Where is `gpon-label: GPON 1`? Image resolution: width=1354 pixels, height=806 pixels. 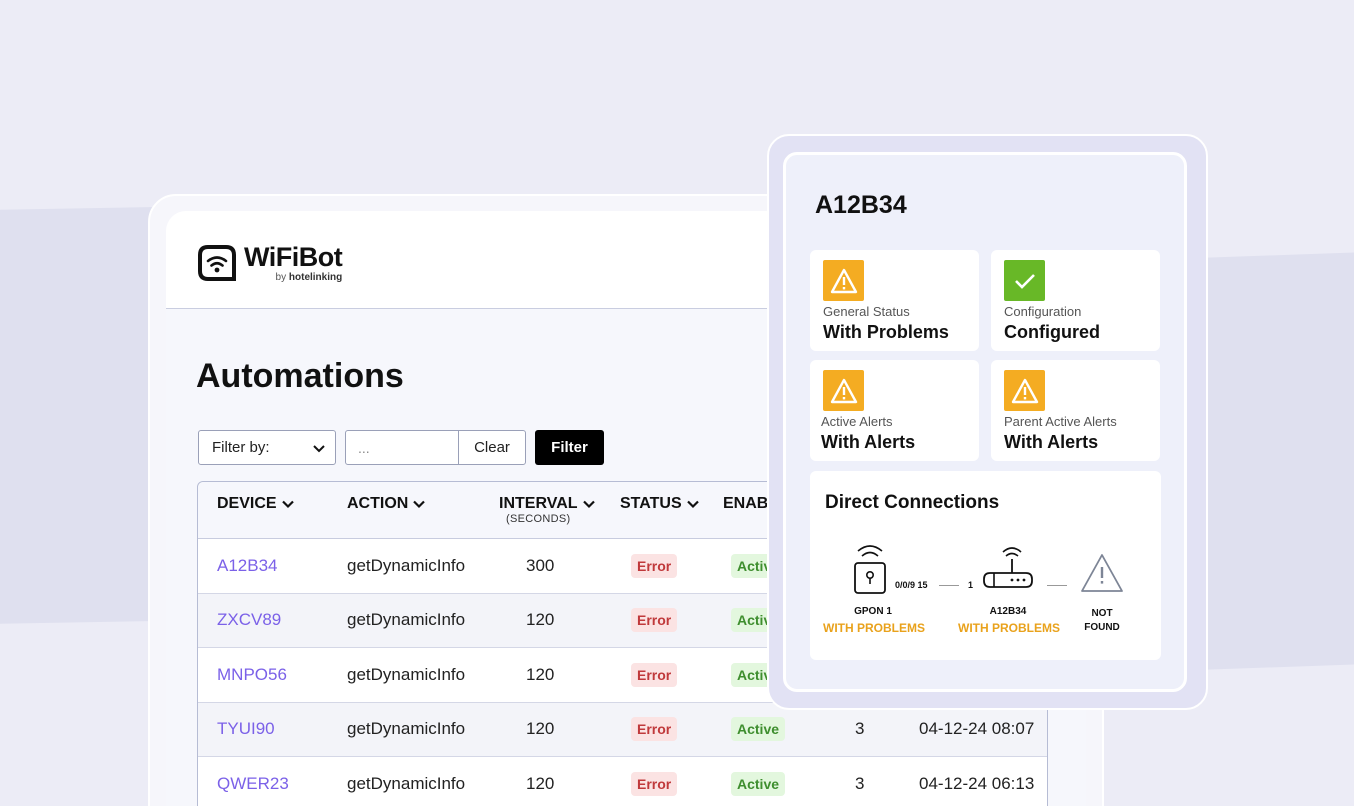
gpon-label: GPON 1 is located at coordinates (873, 611).